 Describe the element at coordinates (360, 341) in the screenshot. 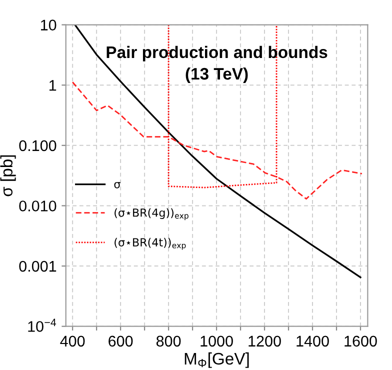

I see `x-tick-label: 1600` at that location.